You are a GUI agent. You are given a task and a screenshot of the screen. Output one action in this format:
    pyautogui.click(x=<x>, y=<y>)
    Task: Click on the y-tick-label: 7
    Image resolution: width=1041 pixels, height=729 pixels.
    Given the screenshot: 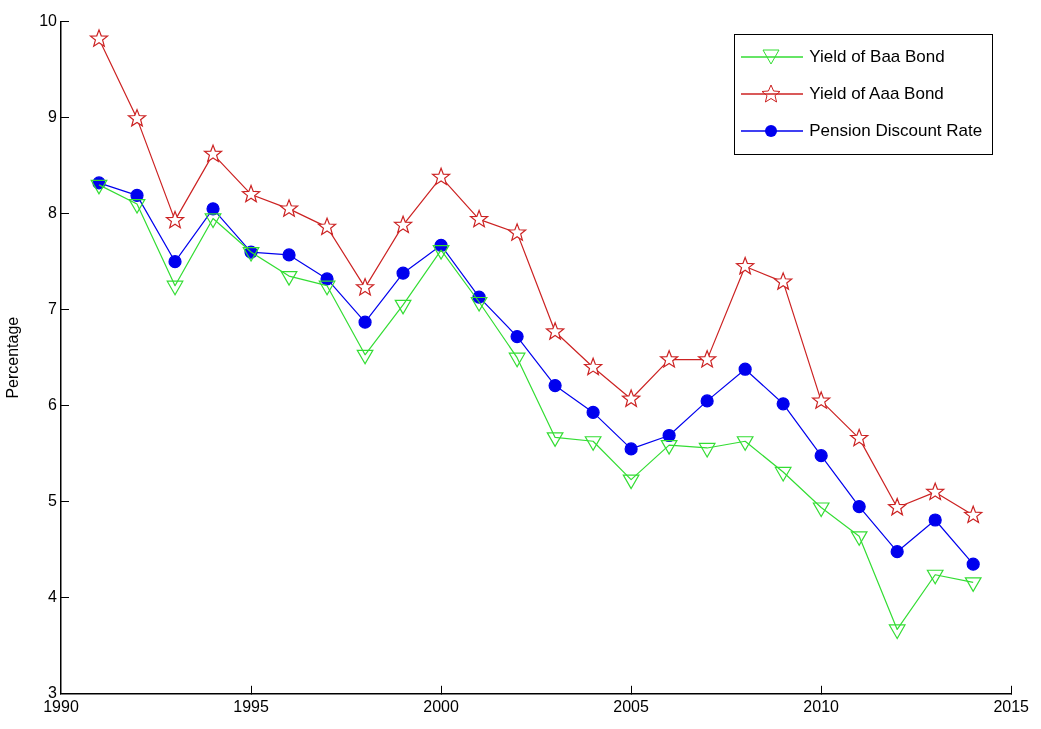 What is the action you would take?
    pyautogui.click(x=53, y=309)
    